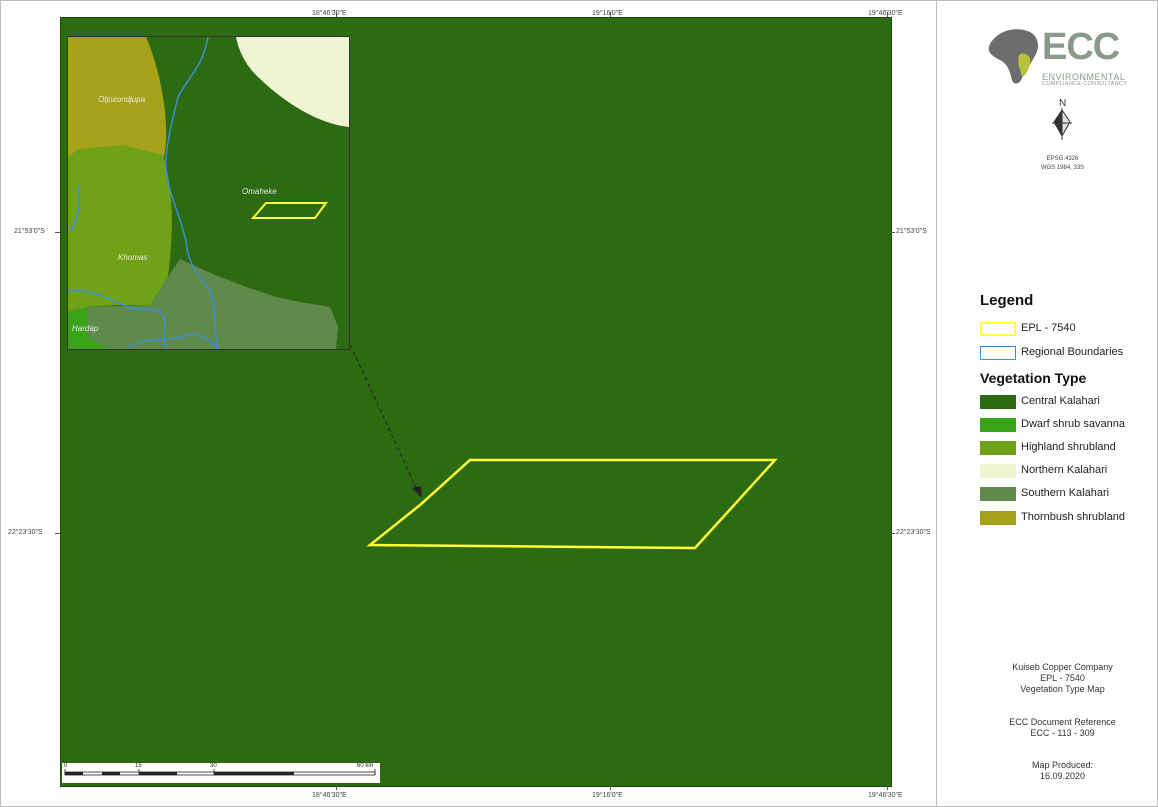  What do you see at coordinates (1062, 124) in the screenshot?
I see `north-arrow-icon` at bounding box center [1062, 124].